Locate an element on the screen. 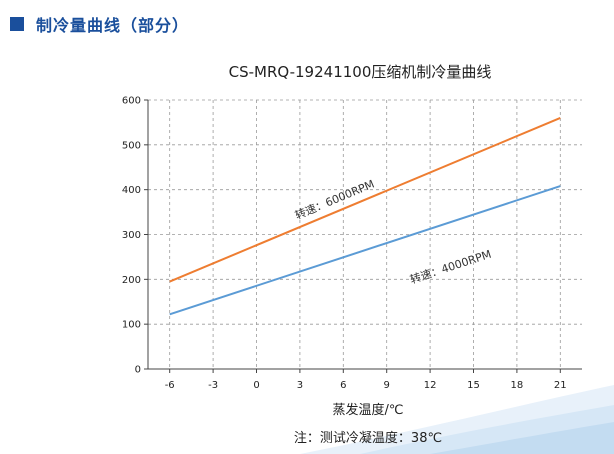  x-tick-label: 0 is located at coordinates (256, 385).